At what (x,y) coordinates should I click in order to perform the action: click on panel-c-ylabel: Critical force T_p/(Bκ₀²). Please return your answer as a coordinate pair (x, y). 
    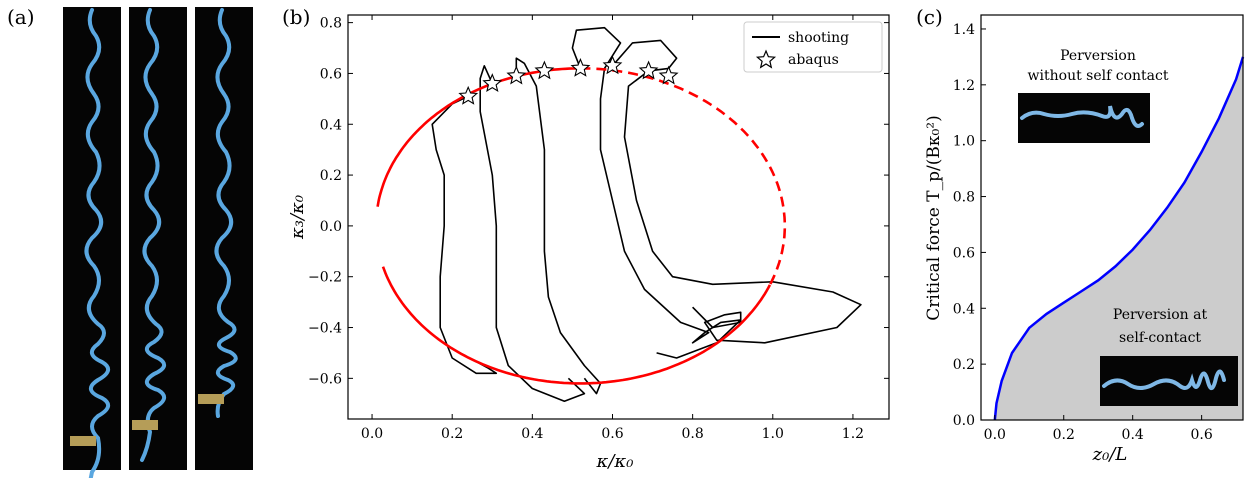
    Looking at the image, I should click on (934, 217).